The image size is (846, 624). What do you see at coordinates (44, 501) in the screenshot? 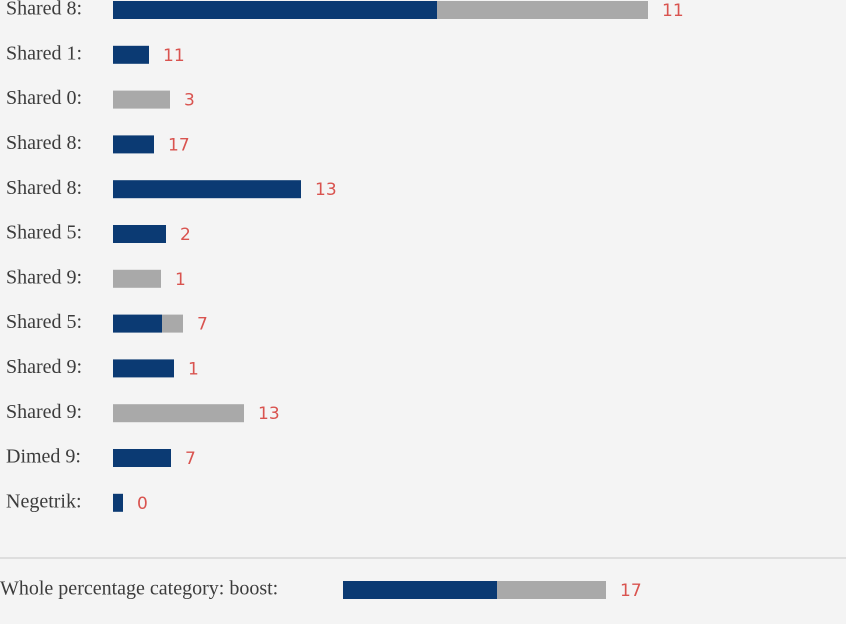
I see `row-label: Negetrik:` at bounding box center [44, 501].